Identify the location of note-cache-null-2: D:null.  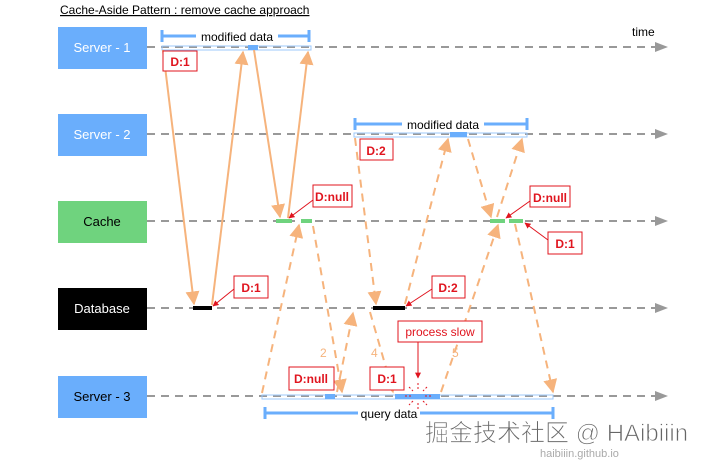
(538, 202).